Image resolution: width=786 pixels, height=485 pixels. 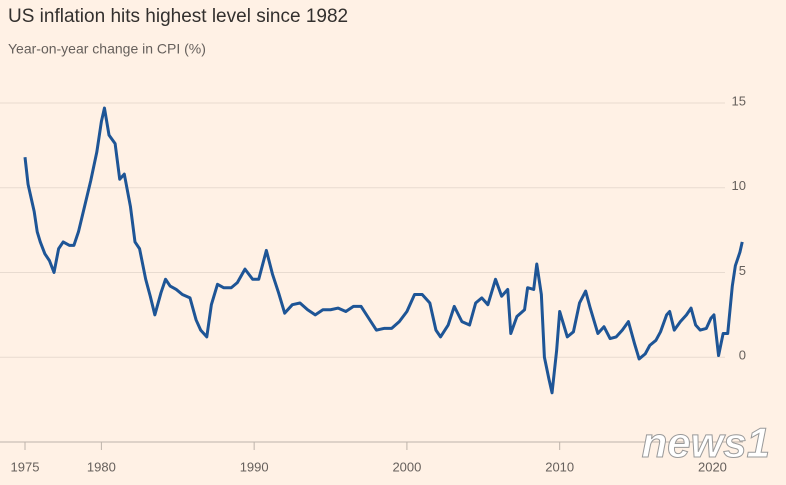 I want to click on y-tick-label: 0, so click(x=742, y=355).